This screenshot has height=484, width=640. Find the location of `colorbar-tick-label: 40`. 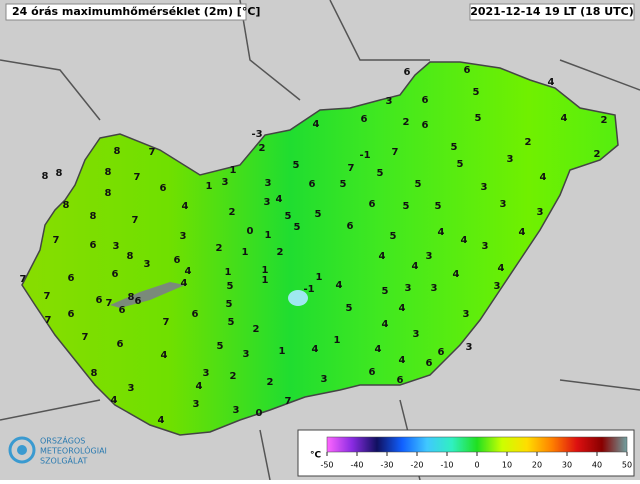

colorbar-tick-label: 40 is located at coordinates (597, 465).